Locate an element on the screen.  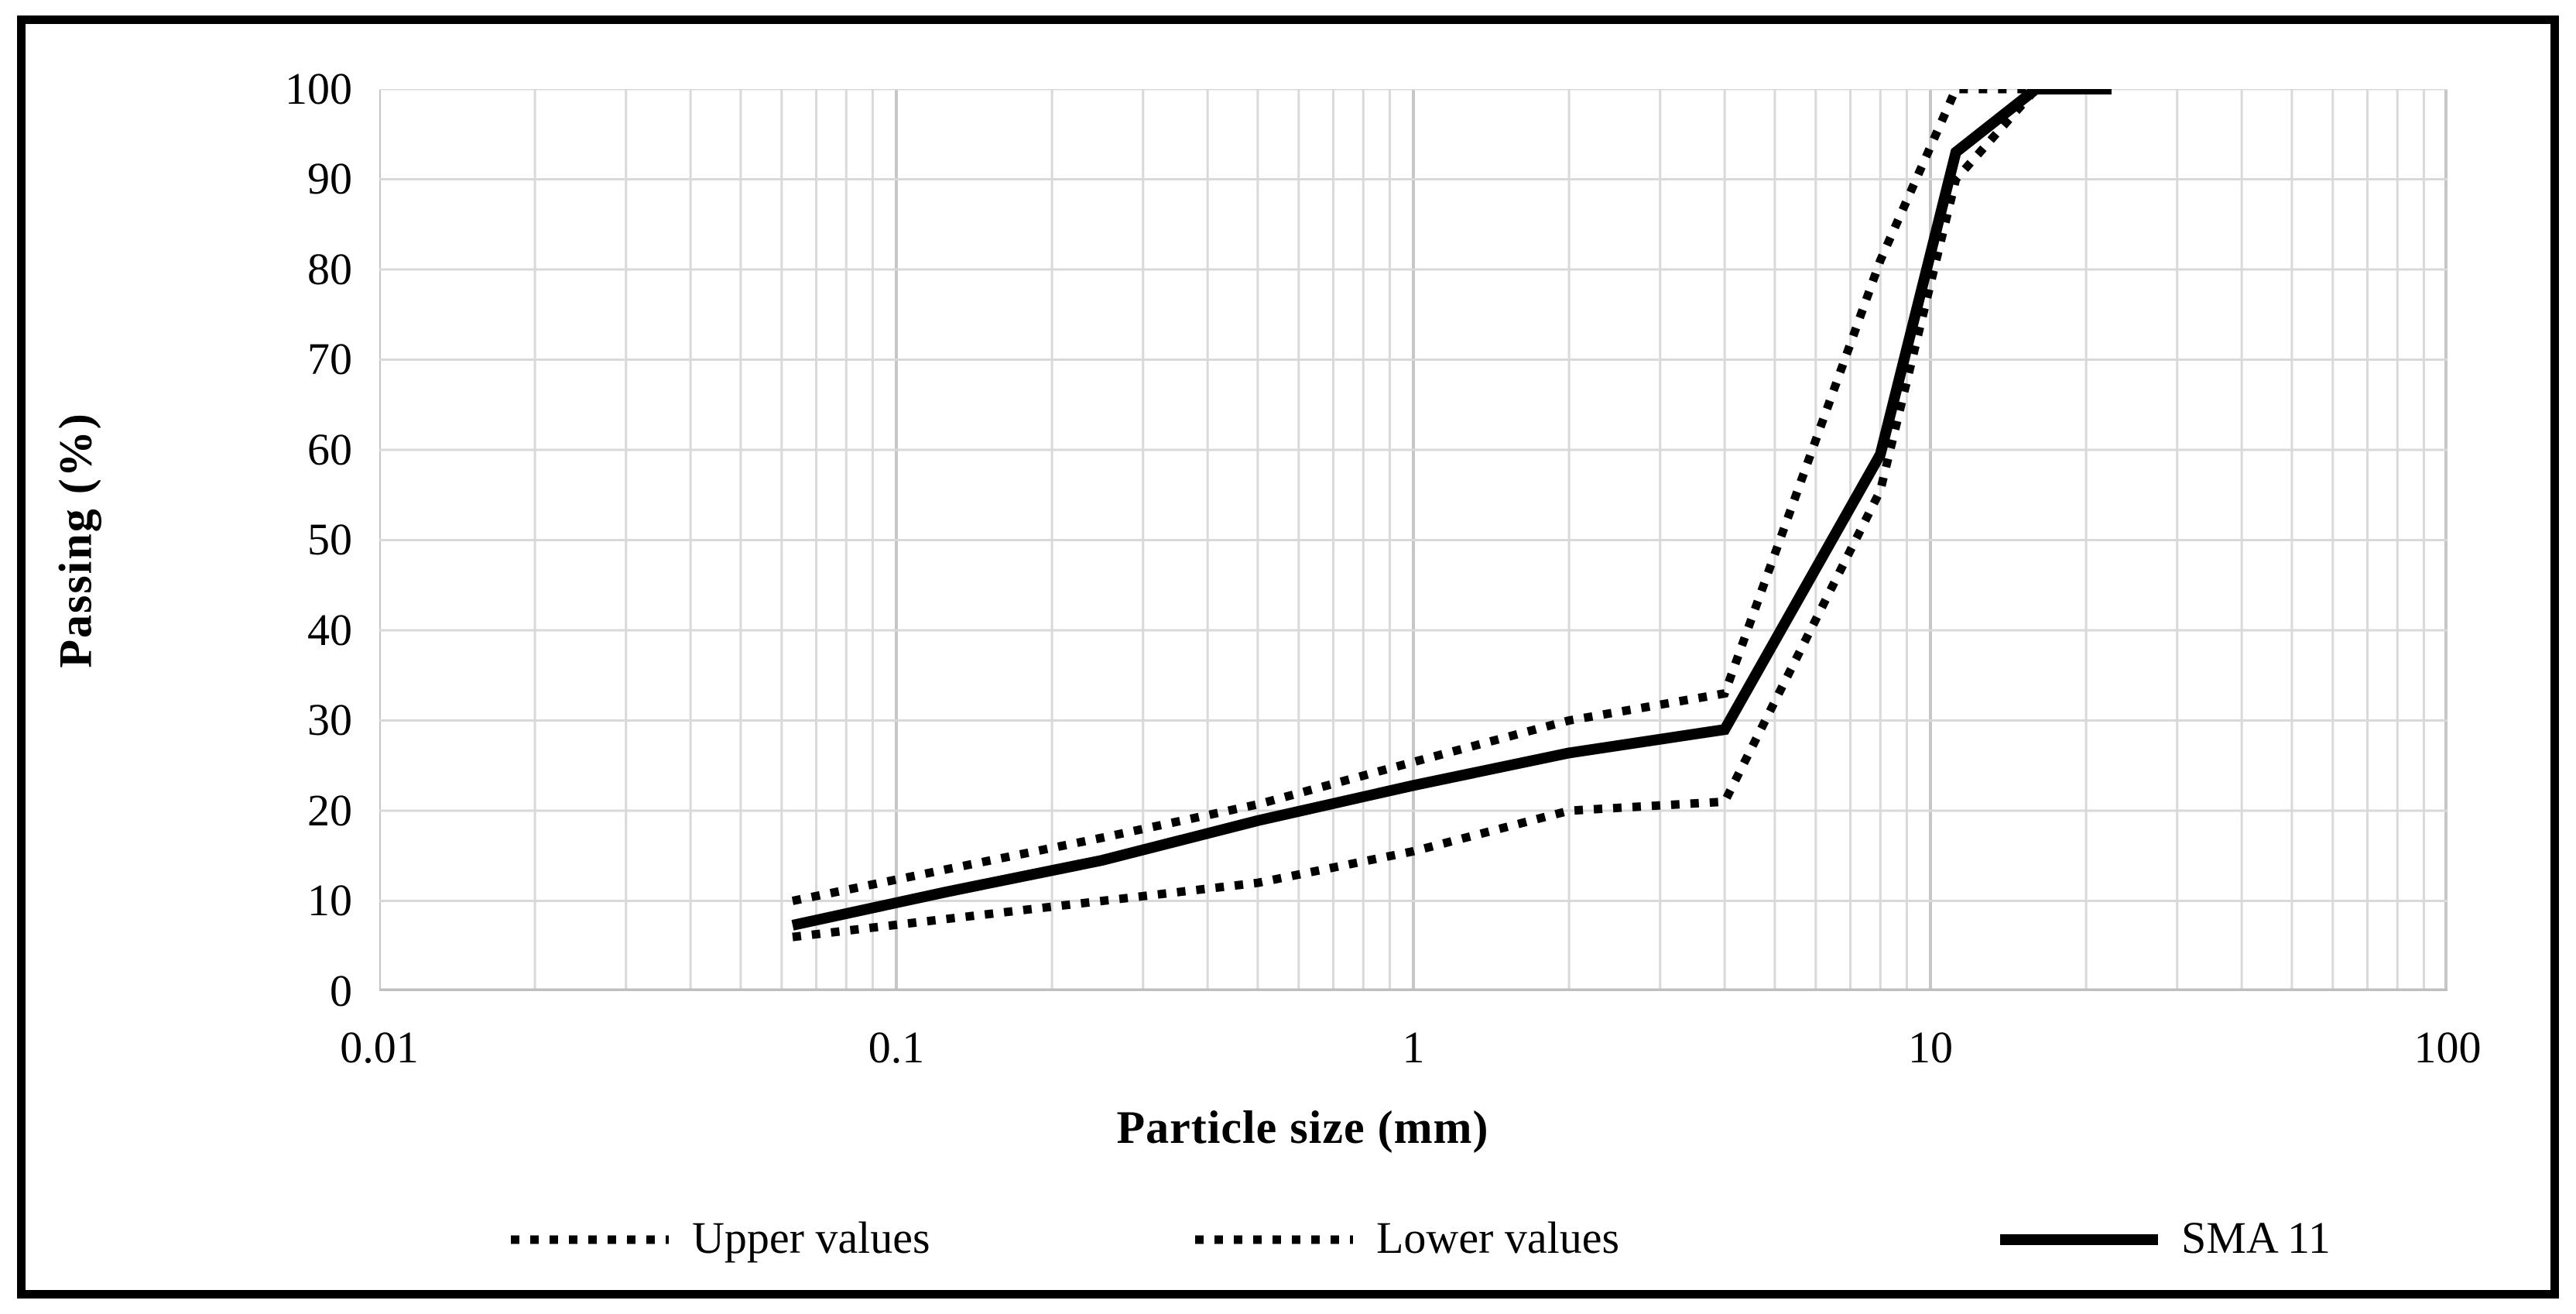
x-tick-10: 10 is located at coordinates (1930, 1047).